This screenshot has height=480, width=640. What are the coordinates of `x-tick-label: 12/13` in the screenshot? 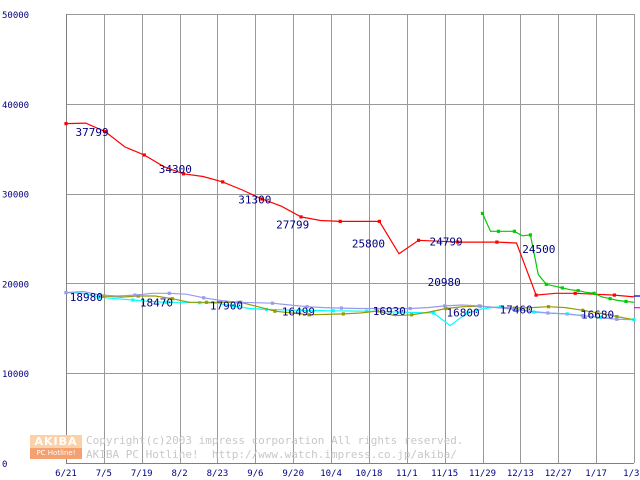 It's located at (520, 474).